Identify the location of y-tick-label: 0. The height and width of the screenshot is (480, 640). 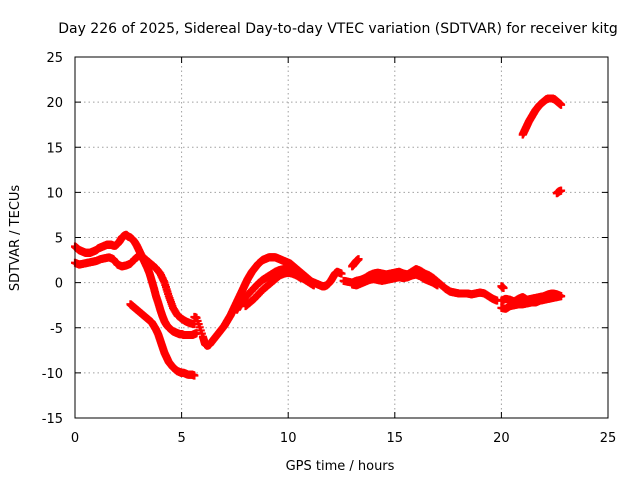
(59, 284).